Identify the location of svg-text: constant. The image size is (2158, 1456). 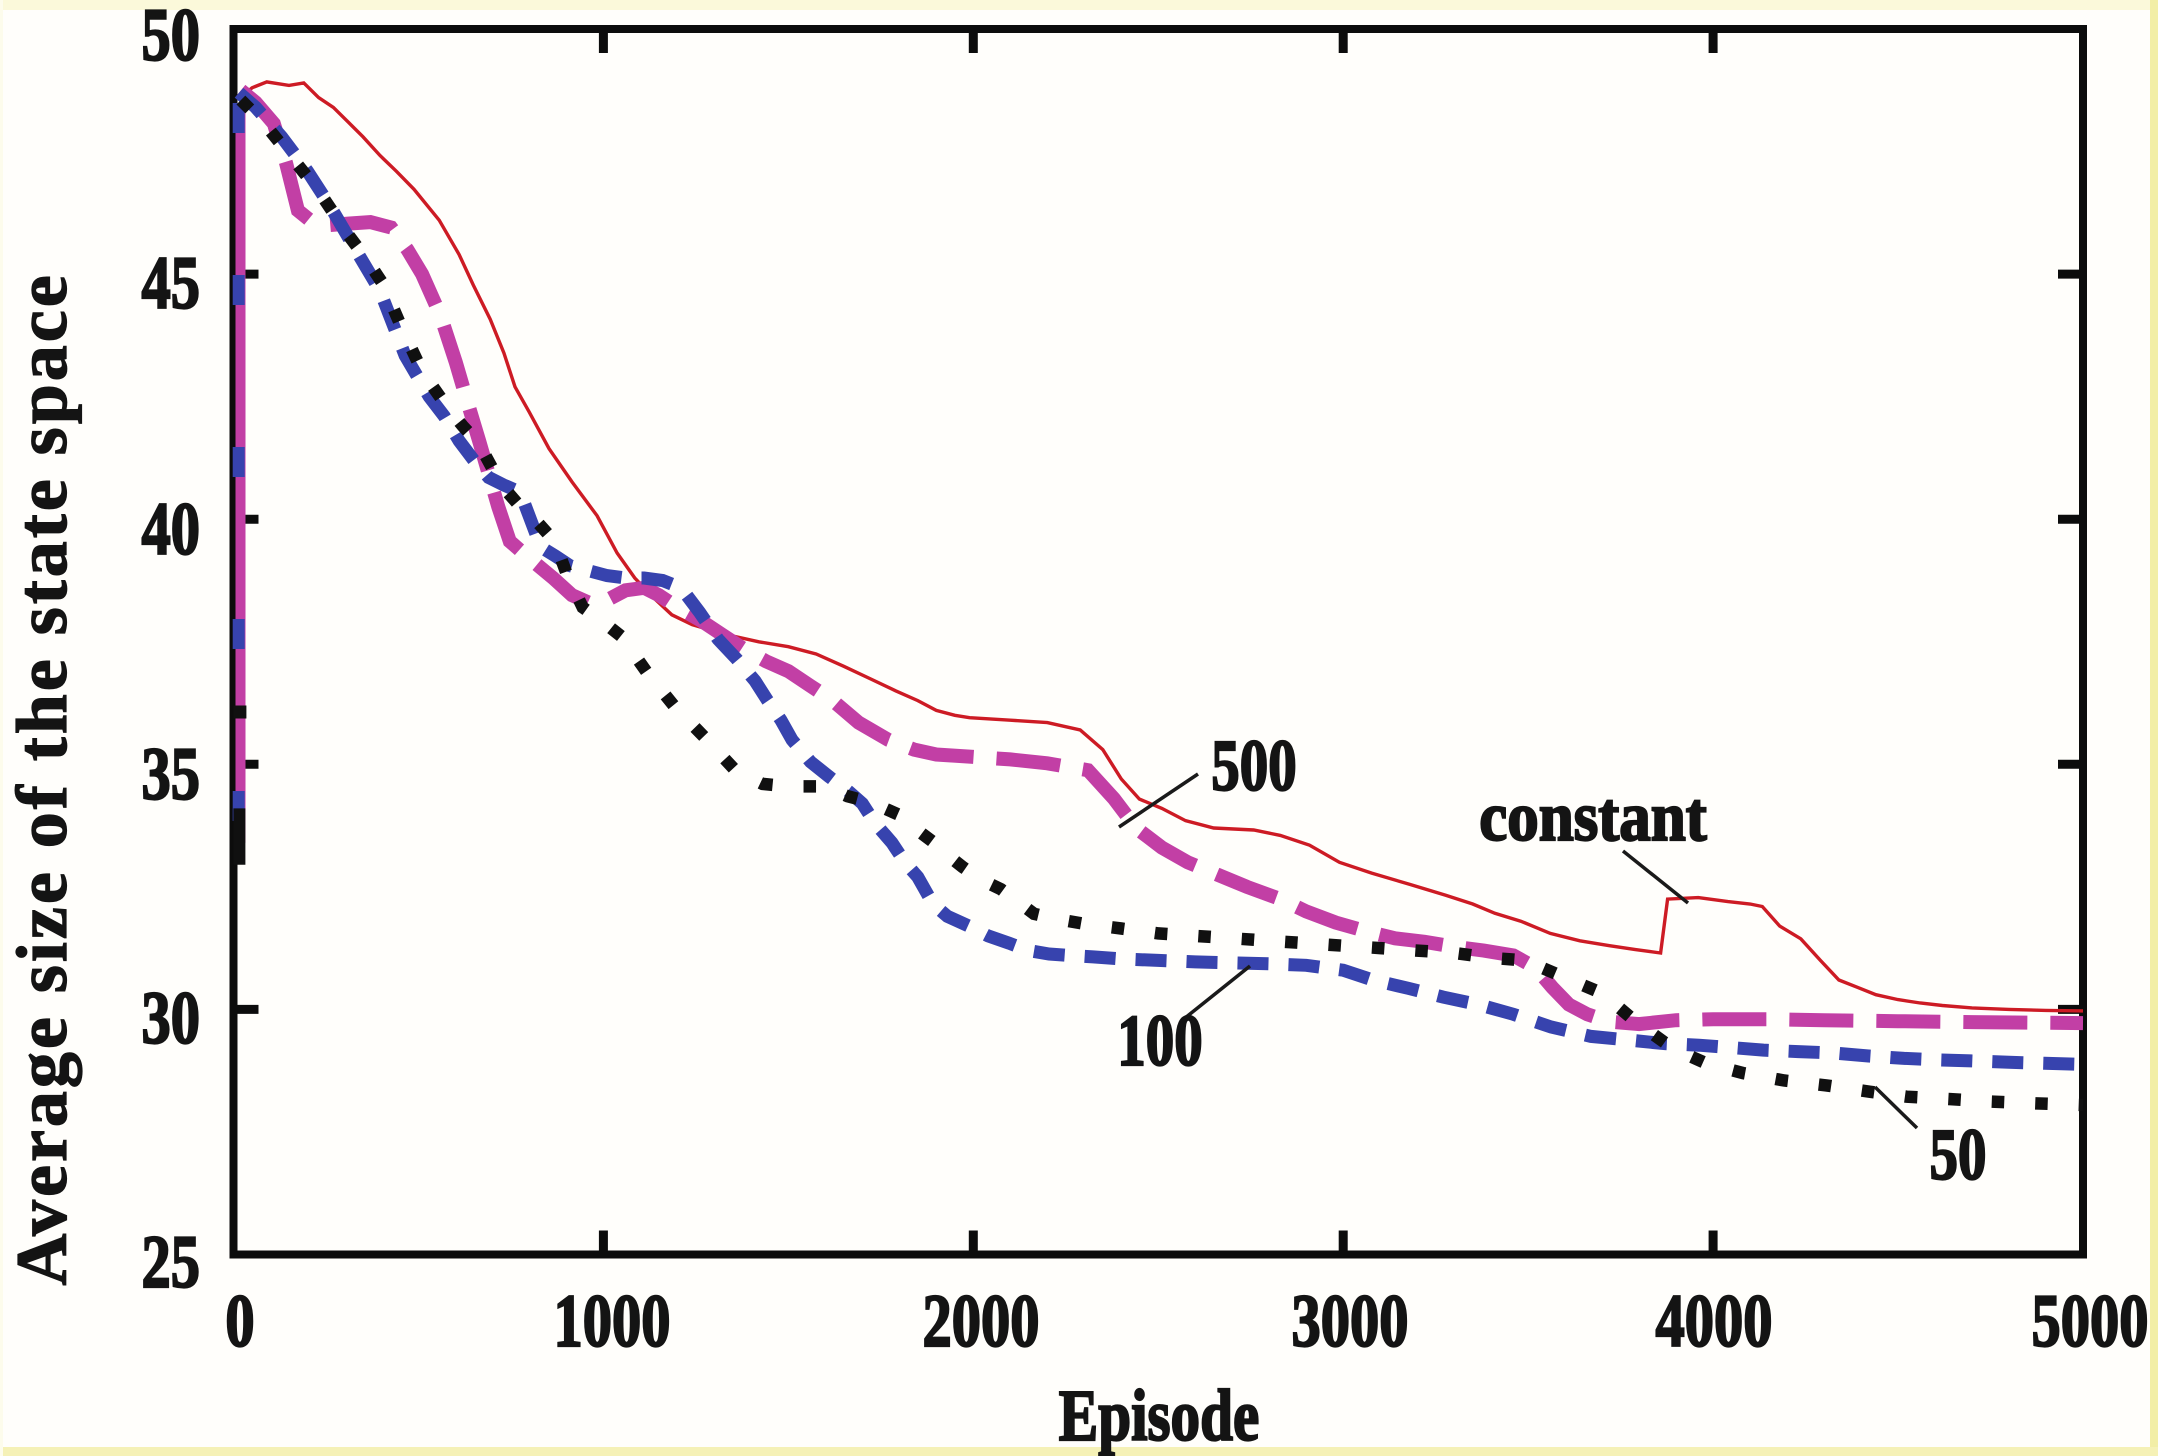
(1592, 817).